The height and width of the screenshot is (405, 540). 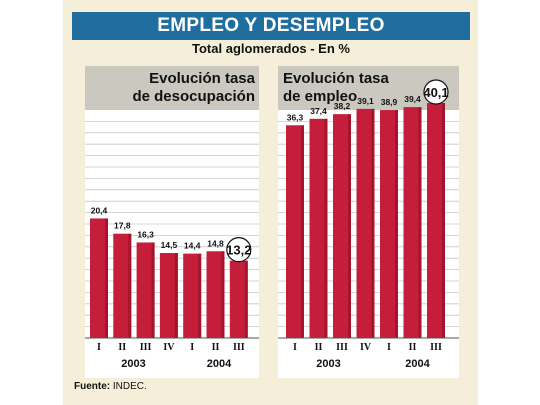 What do you see at coordinates (318, 111) in the screenshot?
I see `employment-value-label: 37,4` at bounding box center [318, 111].